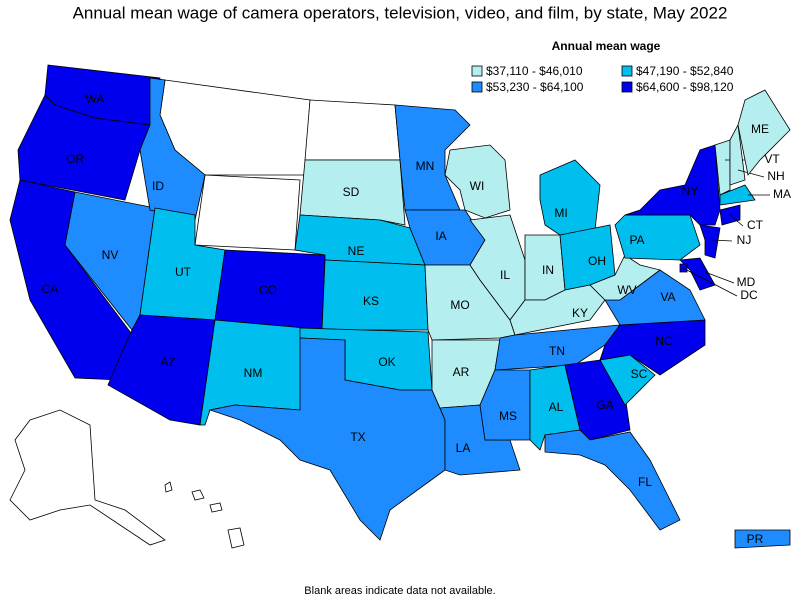 The height and width of the screenshot is (600, 800). Describe the element at coordinates (183, 272) in the screenshot. I see `state-label: UT` at that location.